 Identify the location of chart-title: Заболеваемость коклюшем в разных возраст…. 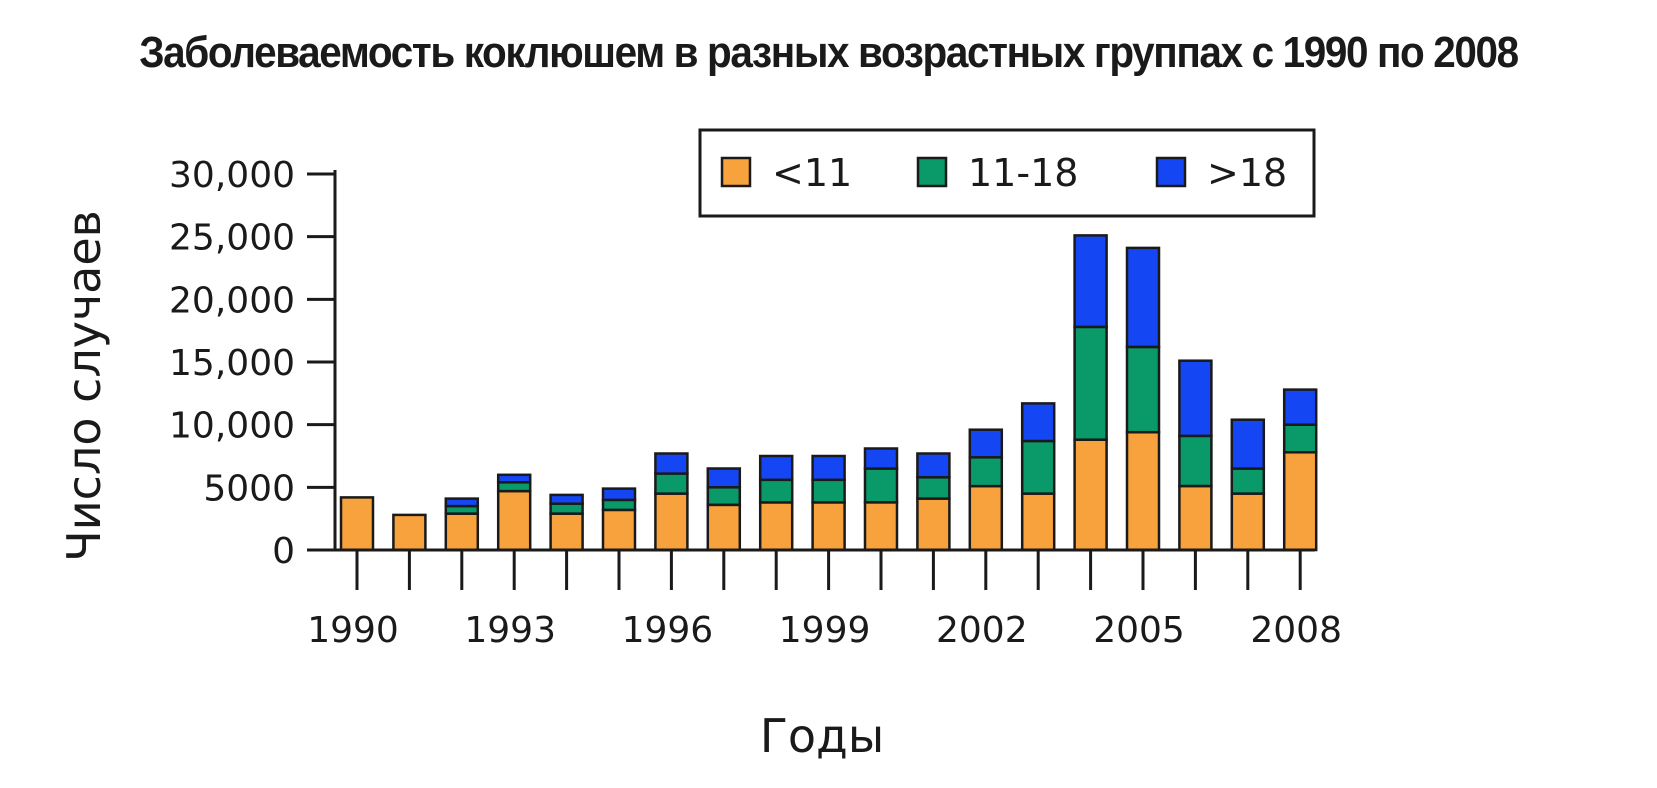
(829, 52).